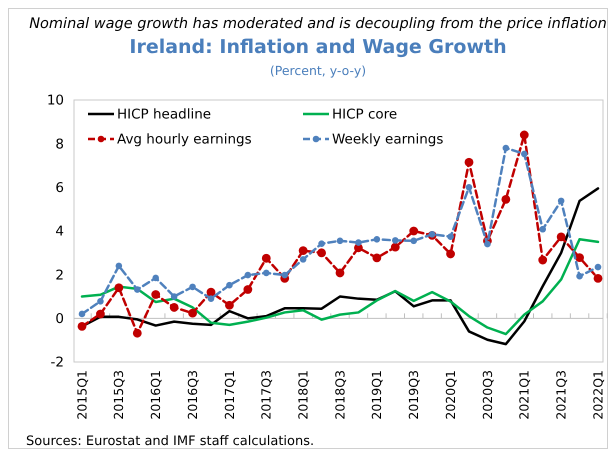 This screenshot has height=449, width=608. What do you see at coordinates (487, 395) in the screenshot?
I see `x-tick-label: 2020Q3` at bounding box center [487, 395].